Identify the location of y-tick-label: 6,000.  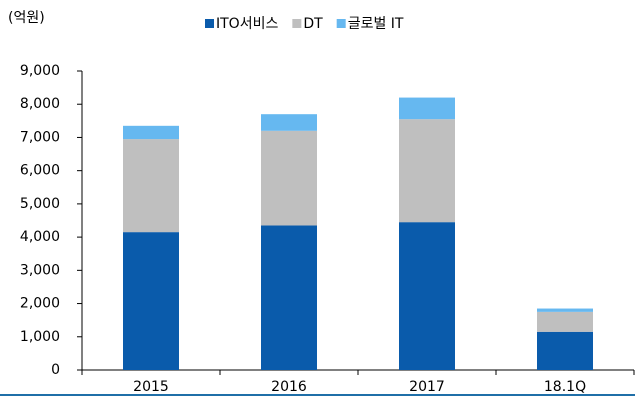
(40, 171).